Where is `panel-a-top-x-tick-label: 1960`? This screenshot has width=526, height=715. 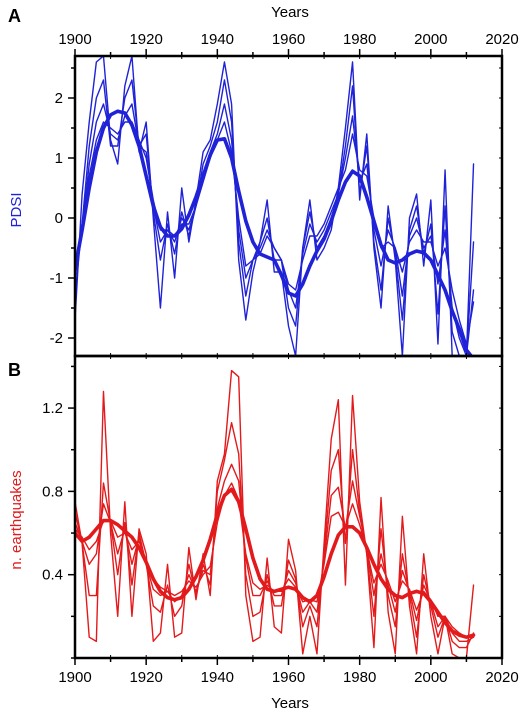 panel-a-top-x-tick-label: 1960 is located at coordinates (288, 39).